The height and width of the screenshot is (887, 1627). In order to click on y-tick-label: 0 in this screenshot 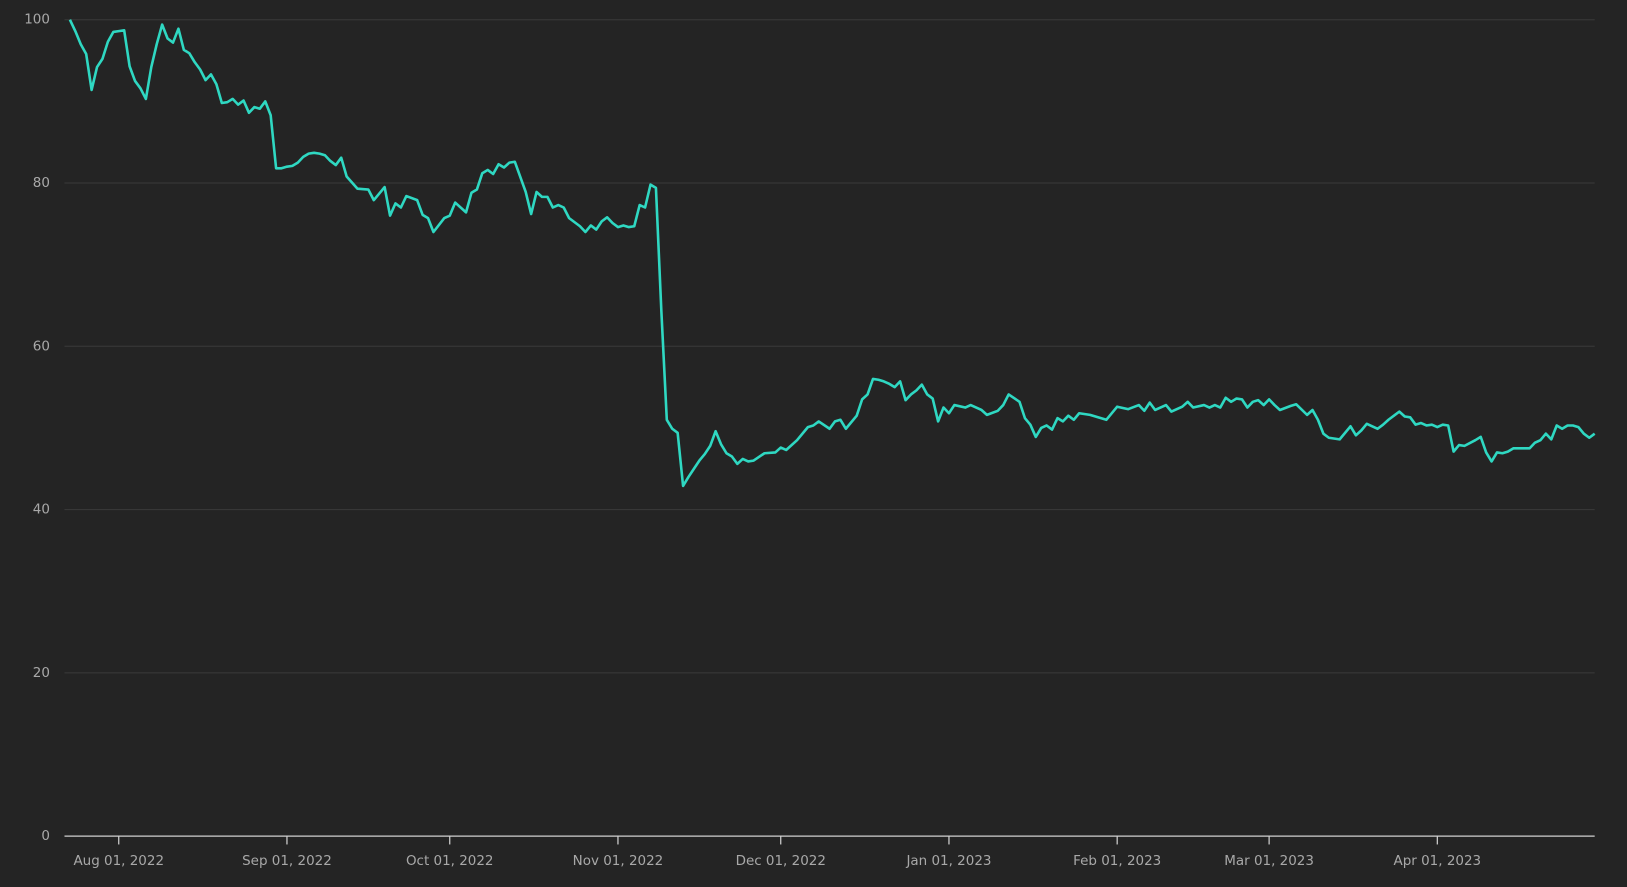, I will do `click(45, 836)`.